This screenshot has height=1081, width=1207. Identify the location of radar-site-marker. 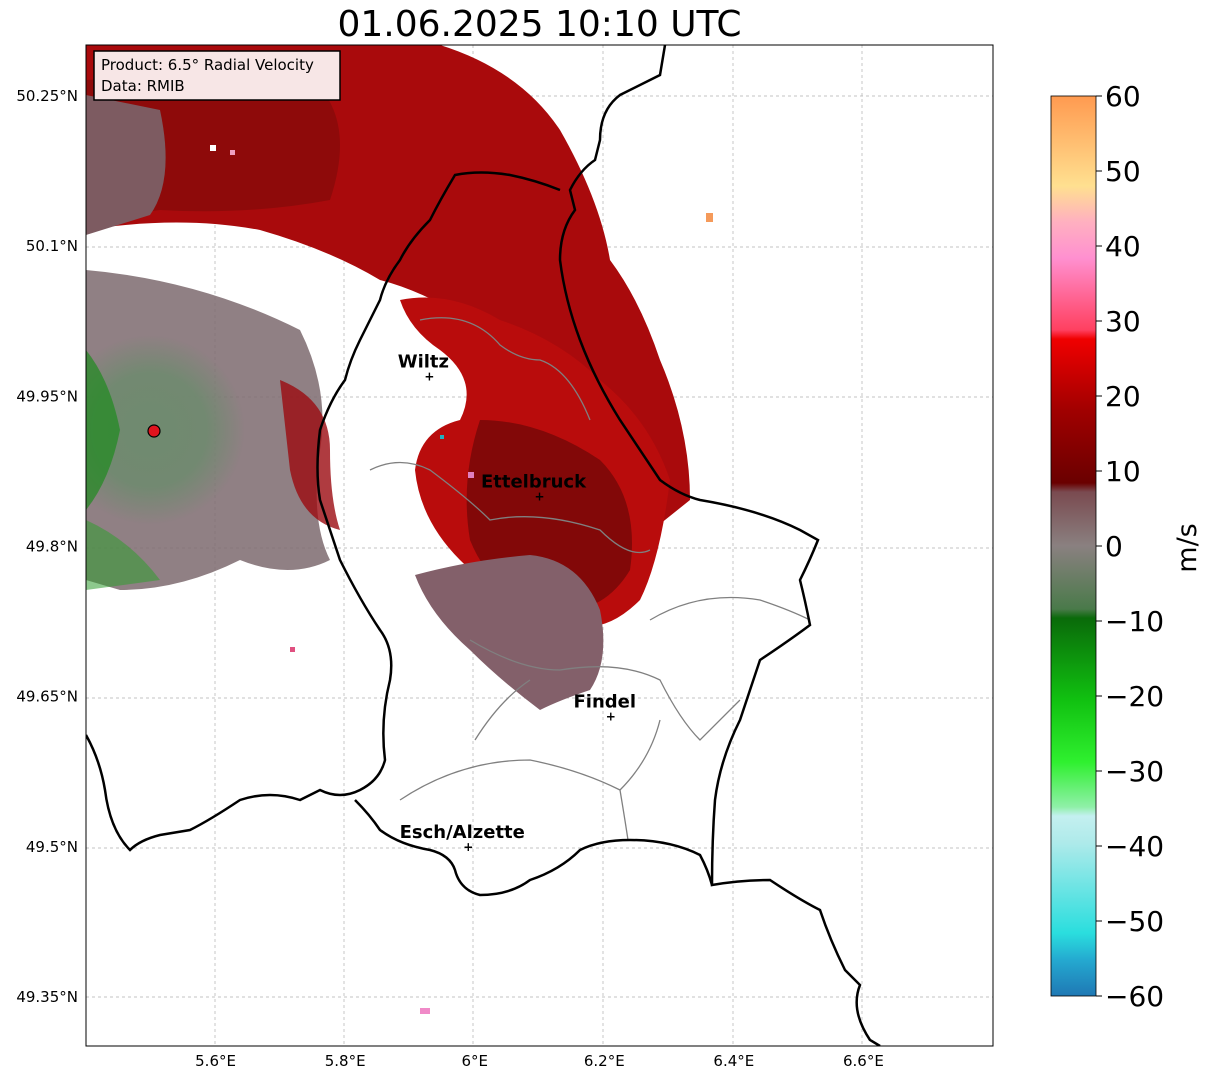
(154, 431).